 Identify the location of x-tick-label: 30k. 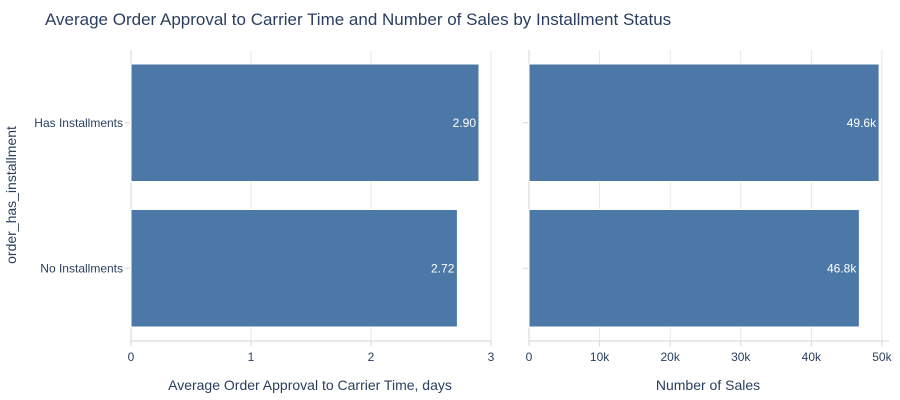
(741, 357).